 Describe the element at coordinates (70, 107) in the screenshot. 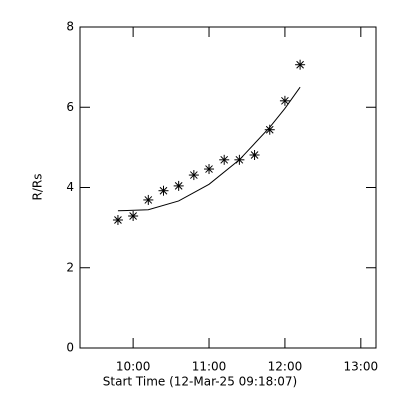

I see `y-tick-label: 6` at that location.